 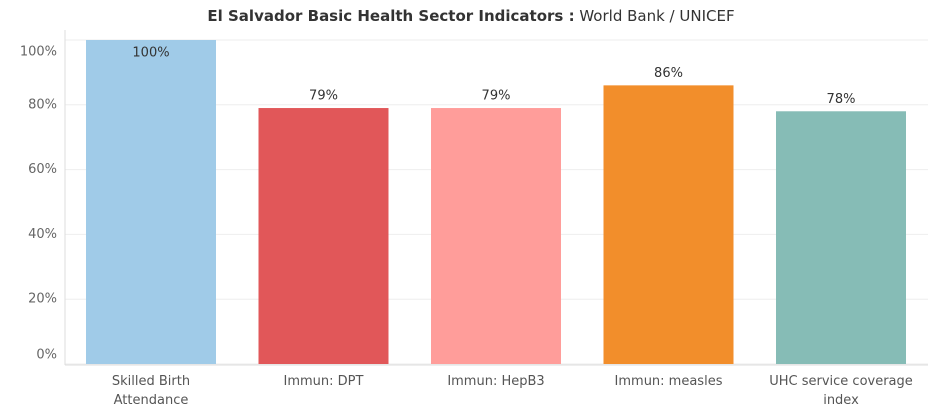 I want to click on y-tick-label: 60%, so click(x=42, y=169).